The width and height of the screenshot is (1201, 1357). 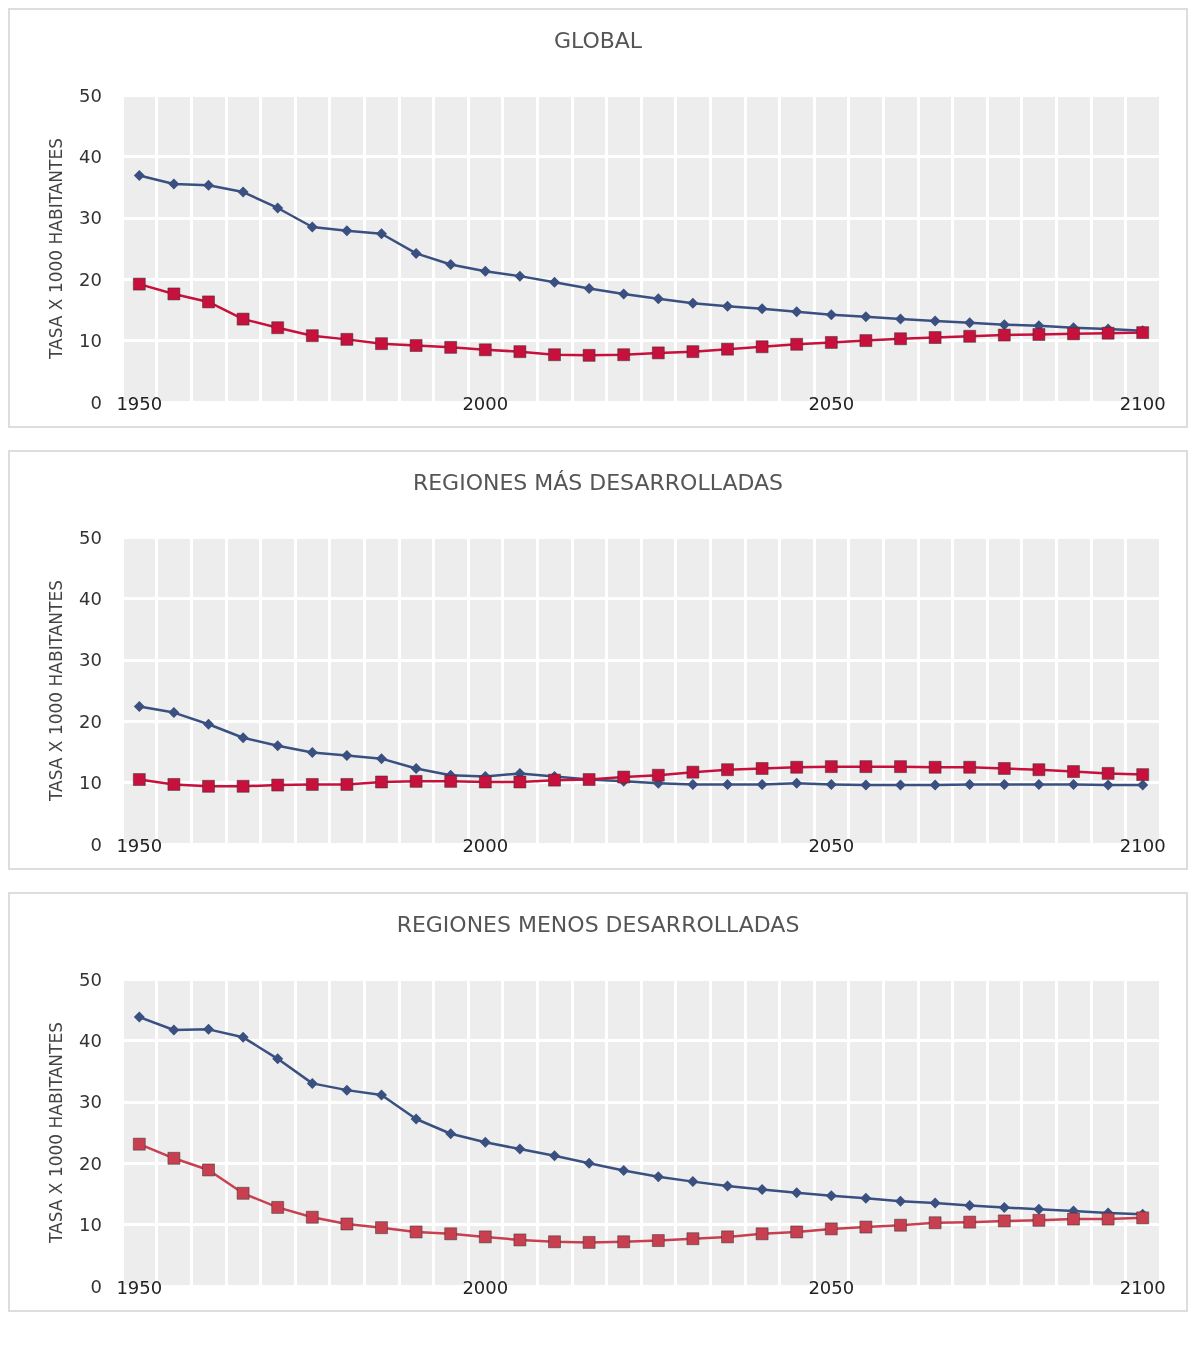 What do you see at coordinates (96, 402) in the screenshot?
I see `y-tick-label: 0` at bounding box center [96, 402].